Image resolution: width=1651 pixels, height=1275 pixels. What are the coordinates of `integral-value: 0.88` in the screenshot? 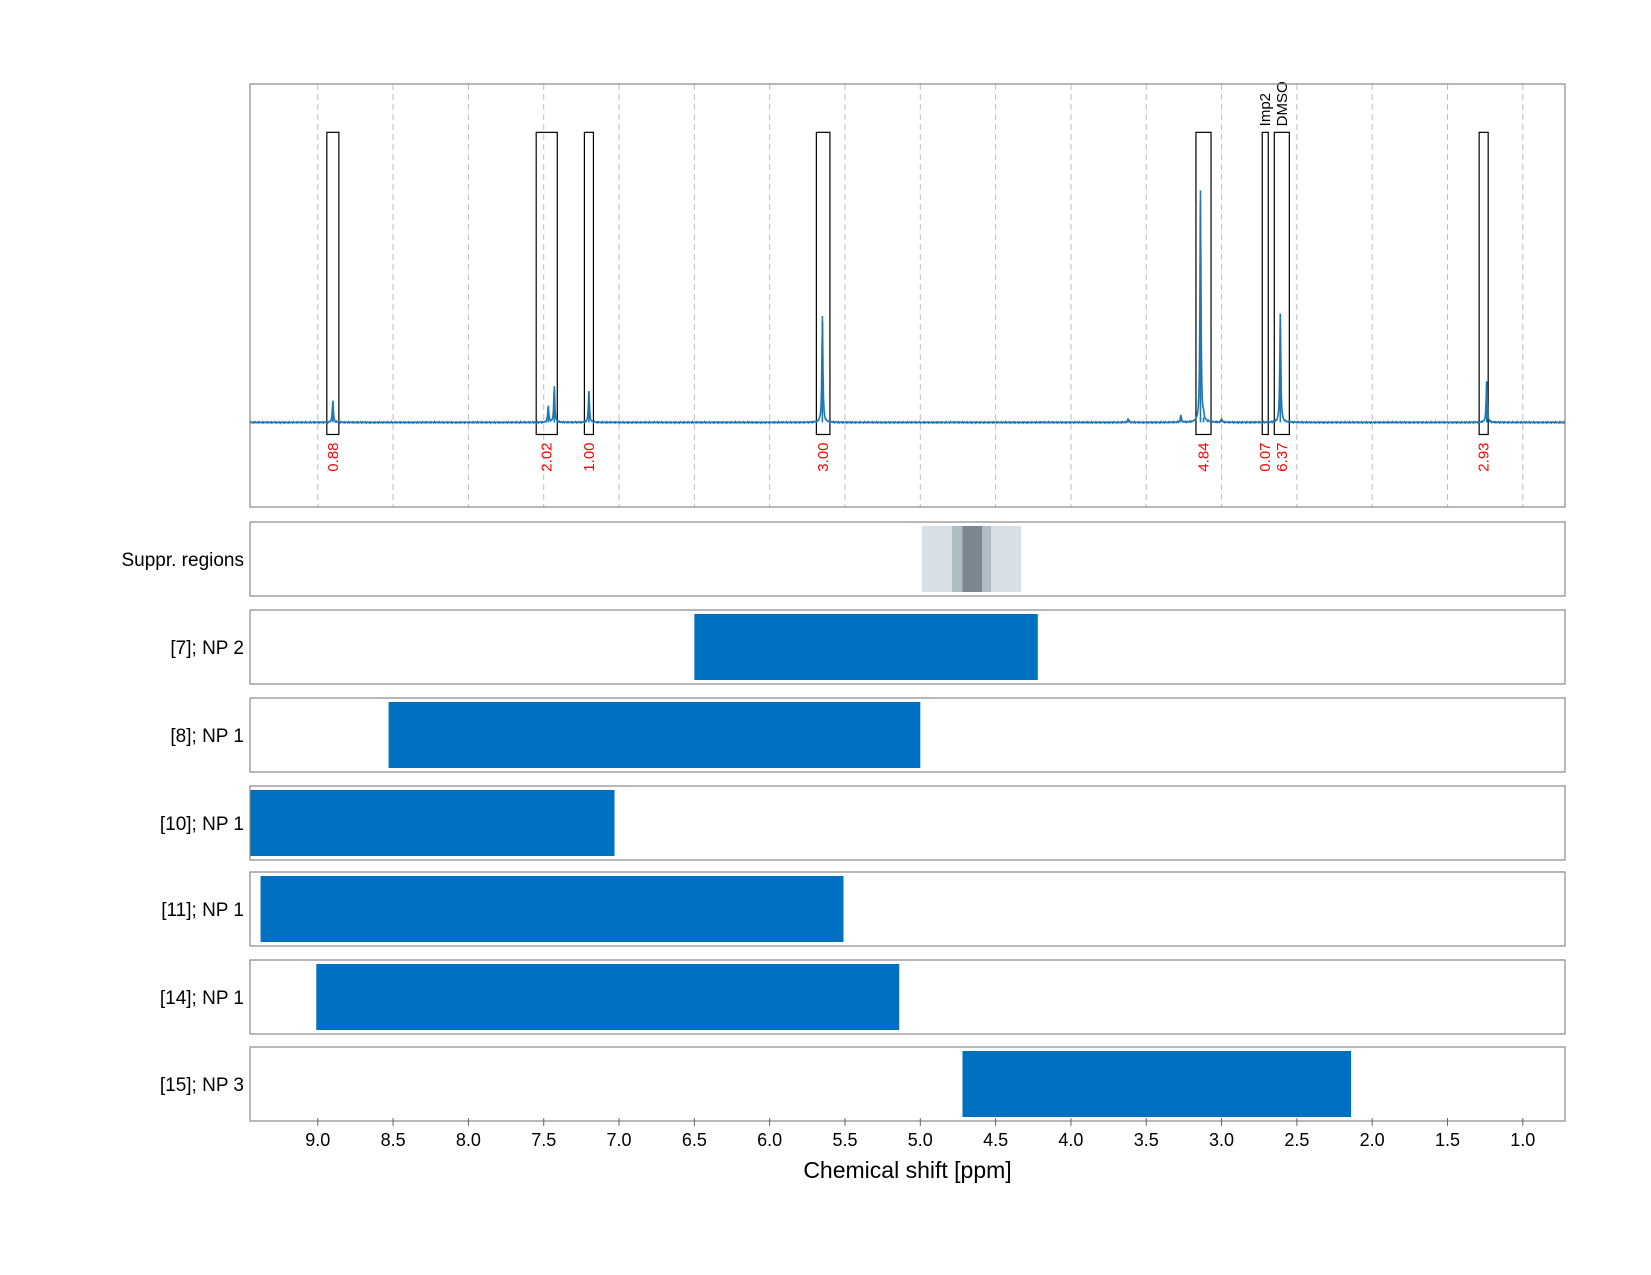 It's located at (333, 456).